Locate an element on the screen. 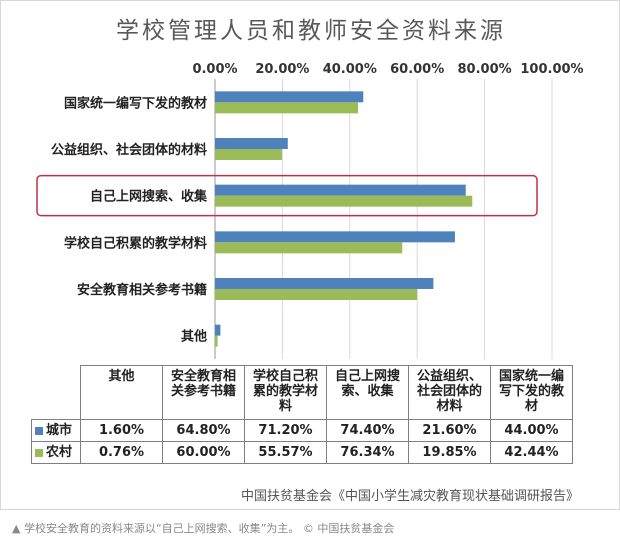 This screenshot has width=620, height=548. table-header: 国家统一编 写下发的教材 is located at coordinates (531, 392).